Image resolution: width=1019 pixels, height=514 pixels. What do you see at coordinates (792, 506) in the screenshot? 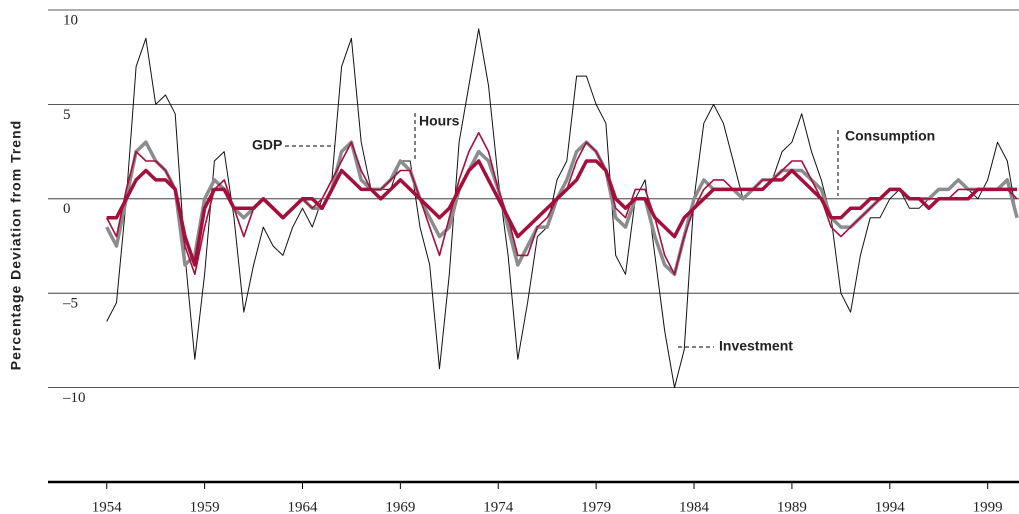
I see `x-tick-label: 1989` at bounding box center [792, 506].